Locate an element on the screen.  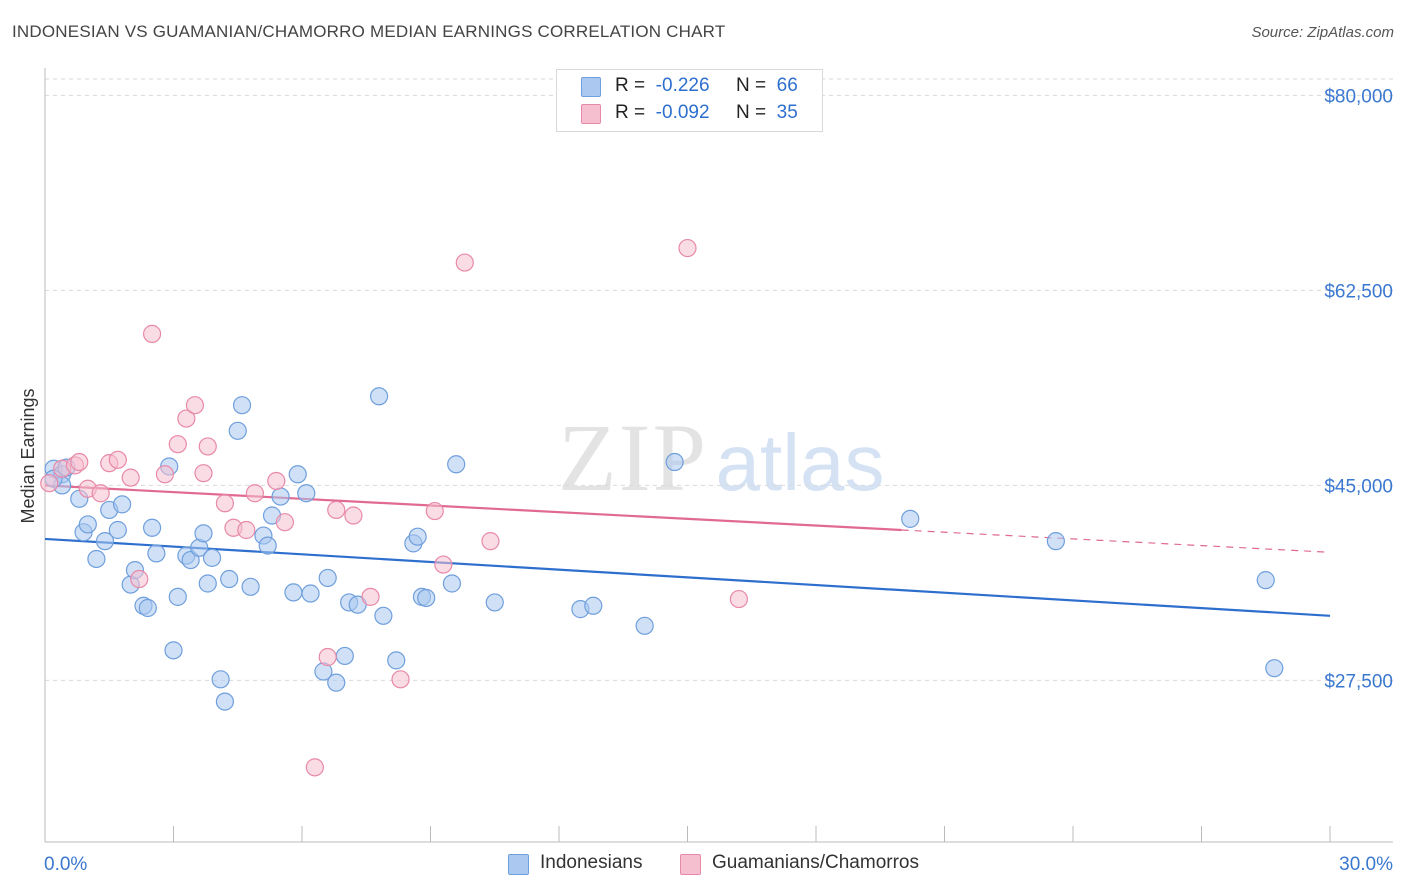
source-label: Source: ZipAtlas.com is located at coordinates (1322, 32).